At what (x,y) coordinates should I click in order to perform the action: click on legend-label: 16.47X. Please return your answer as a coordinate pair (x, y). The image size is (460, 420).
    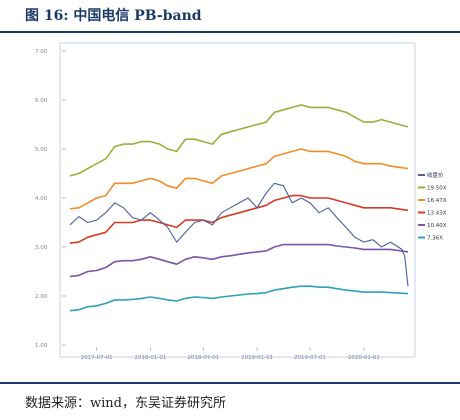
    Looking at the image, I should click on (437, 201).